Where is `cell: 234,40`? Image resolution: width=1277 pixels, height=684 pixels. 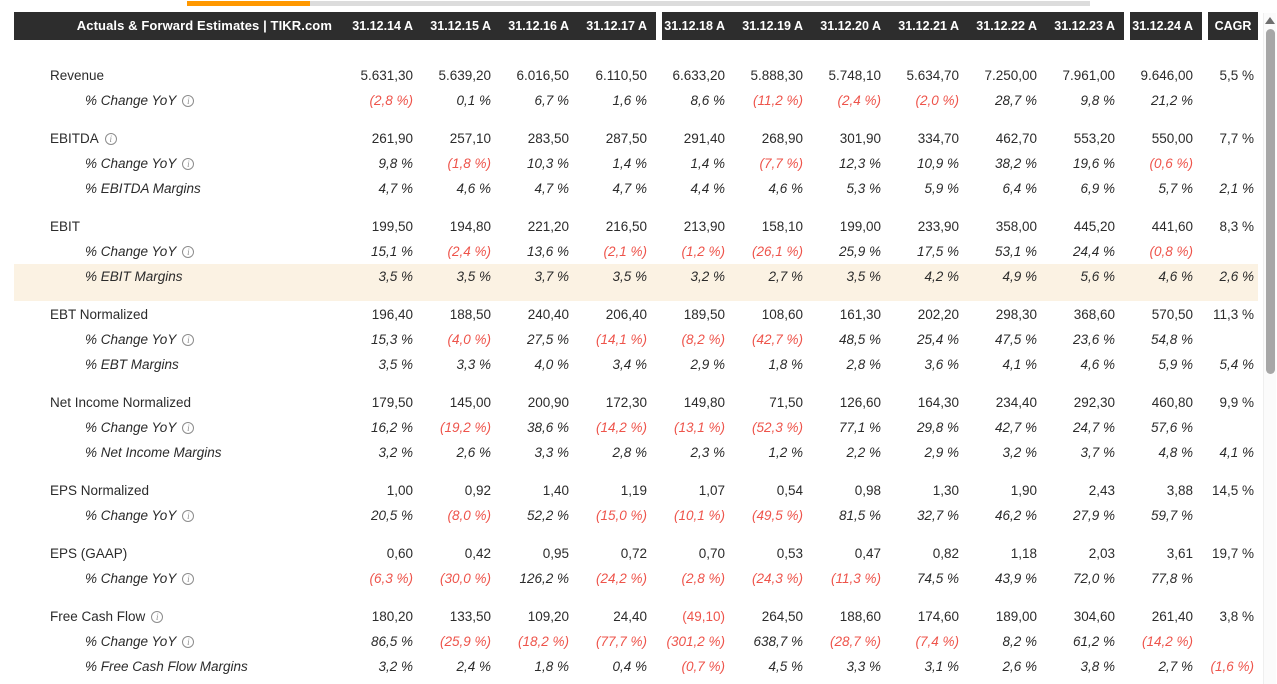
cell: 234,40 is located at coordinates (1016, 402).